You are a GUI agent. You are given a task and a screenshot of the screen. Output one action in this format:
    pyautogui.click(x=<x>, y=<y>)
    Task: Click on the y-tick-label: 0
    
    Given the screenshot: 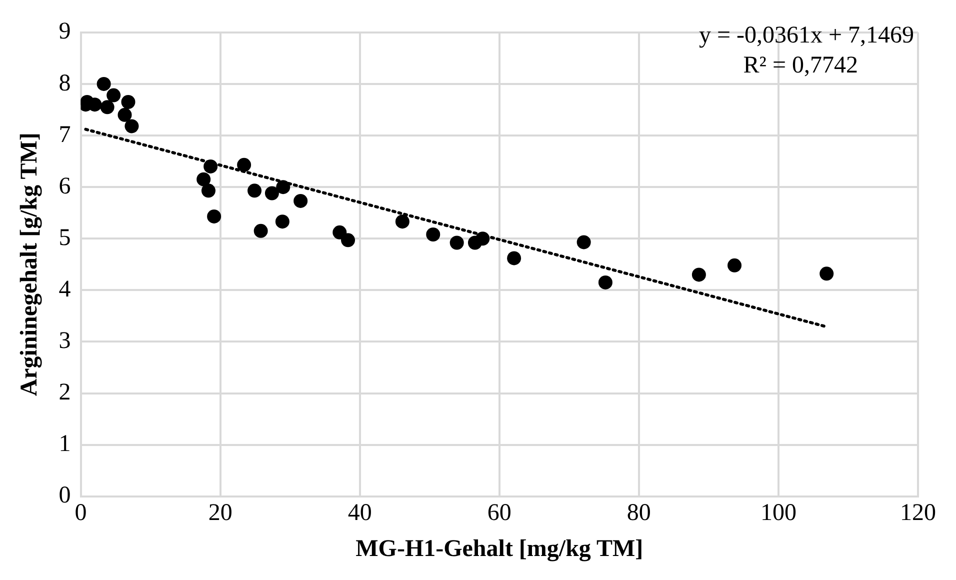 What is the action you would take?
    pyautogui.click(x=64, y=495)
    